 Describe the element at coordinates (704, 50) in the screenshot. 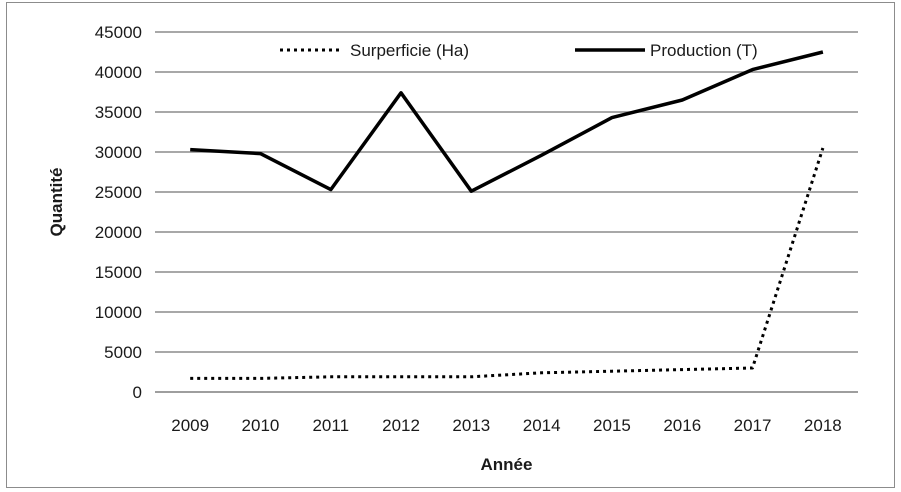

I see `legend-label-1: Production (T)` at that location.